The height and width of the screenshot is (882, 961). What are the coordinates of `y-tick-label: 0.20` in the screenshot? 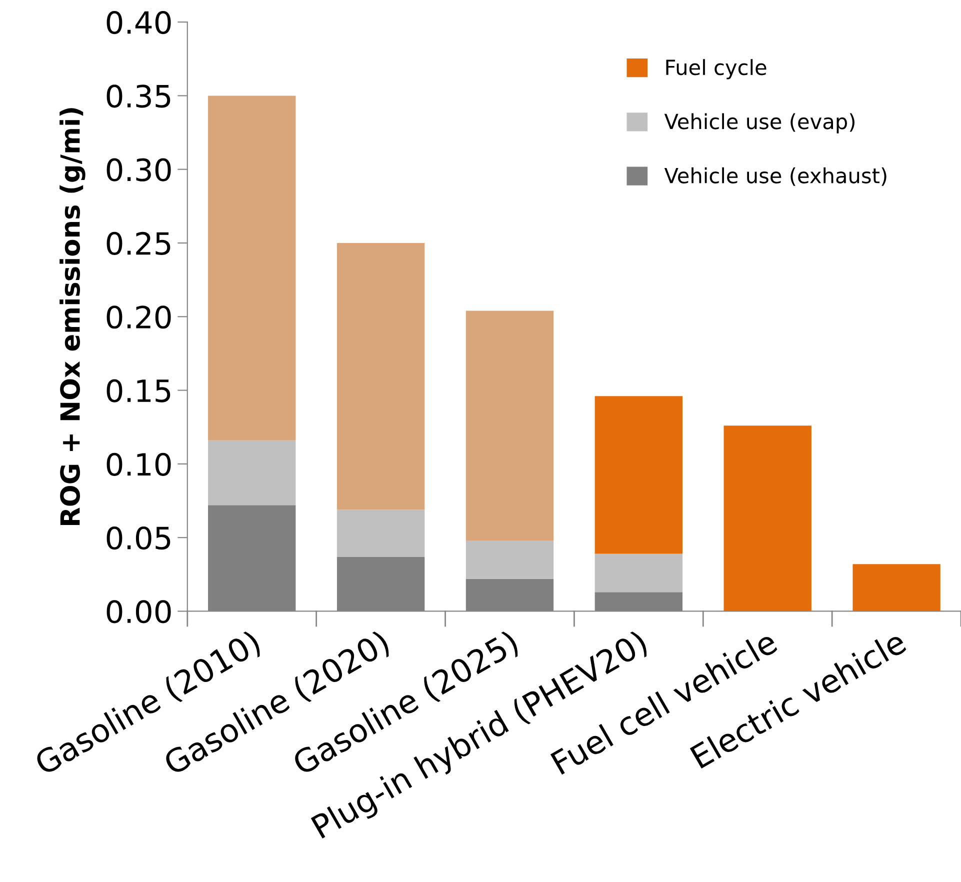 It's located at (138, 317).